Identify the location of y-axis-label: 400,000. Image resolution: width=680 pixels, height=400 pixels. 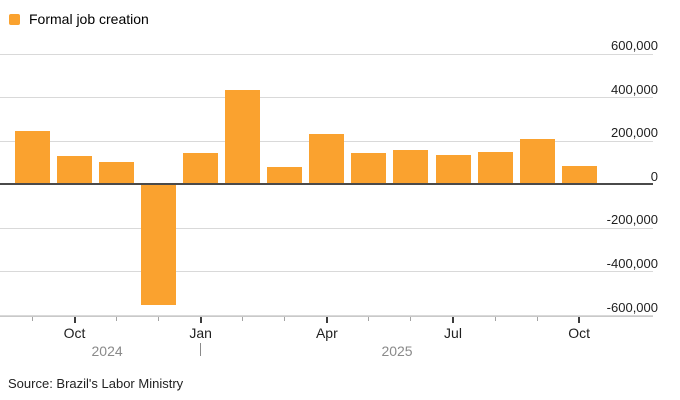
(634, 89).